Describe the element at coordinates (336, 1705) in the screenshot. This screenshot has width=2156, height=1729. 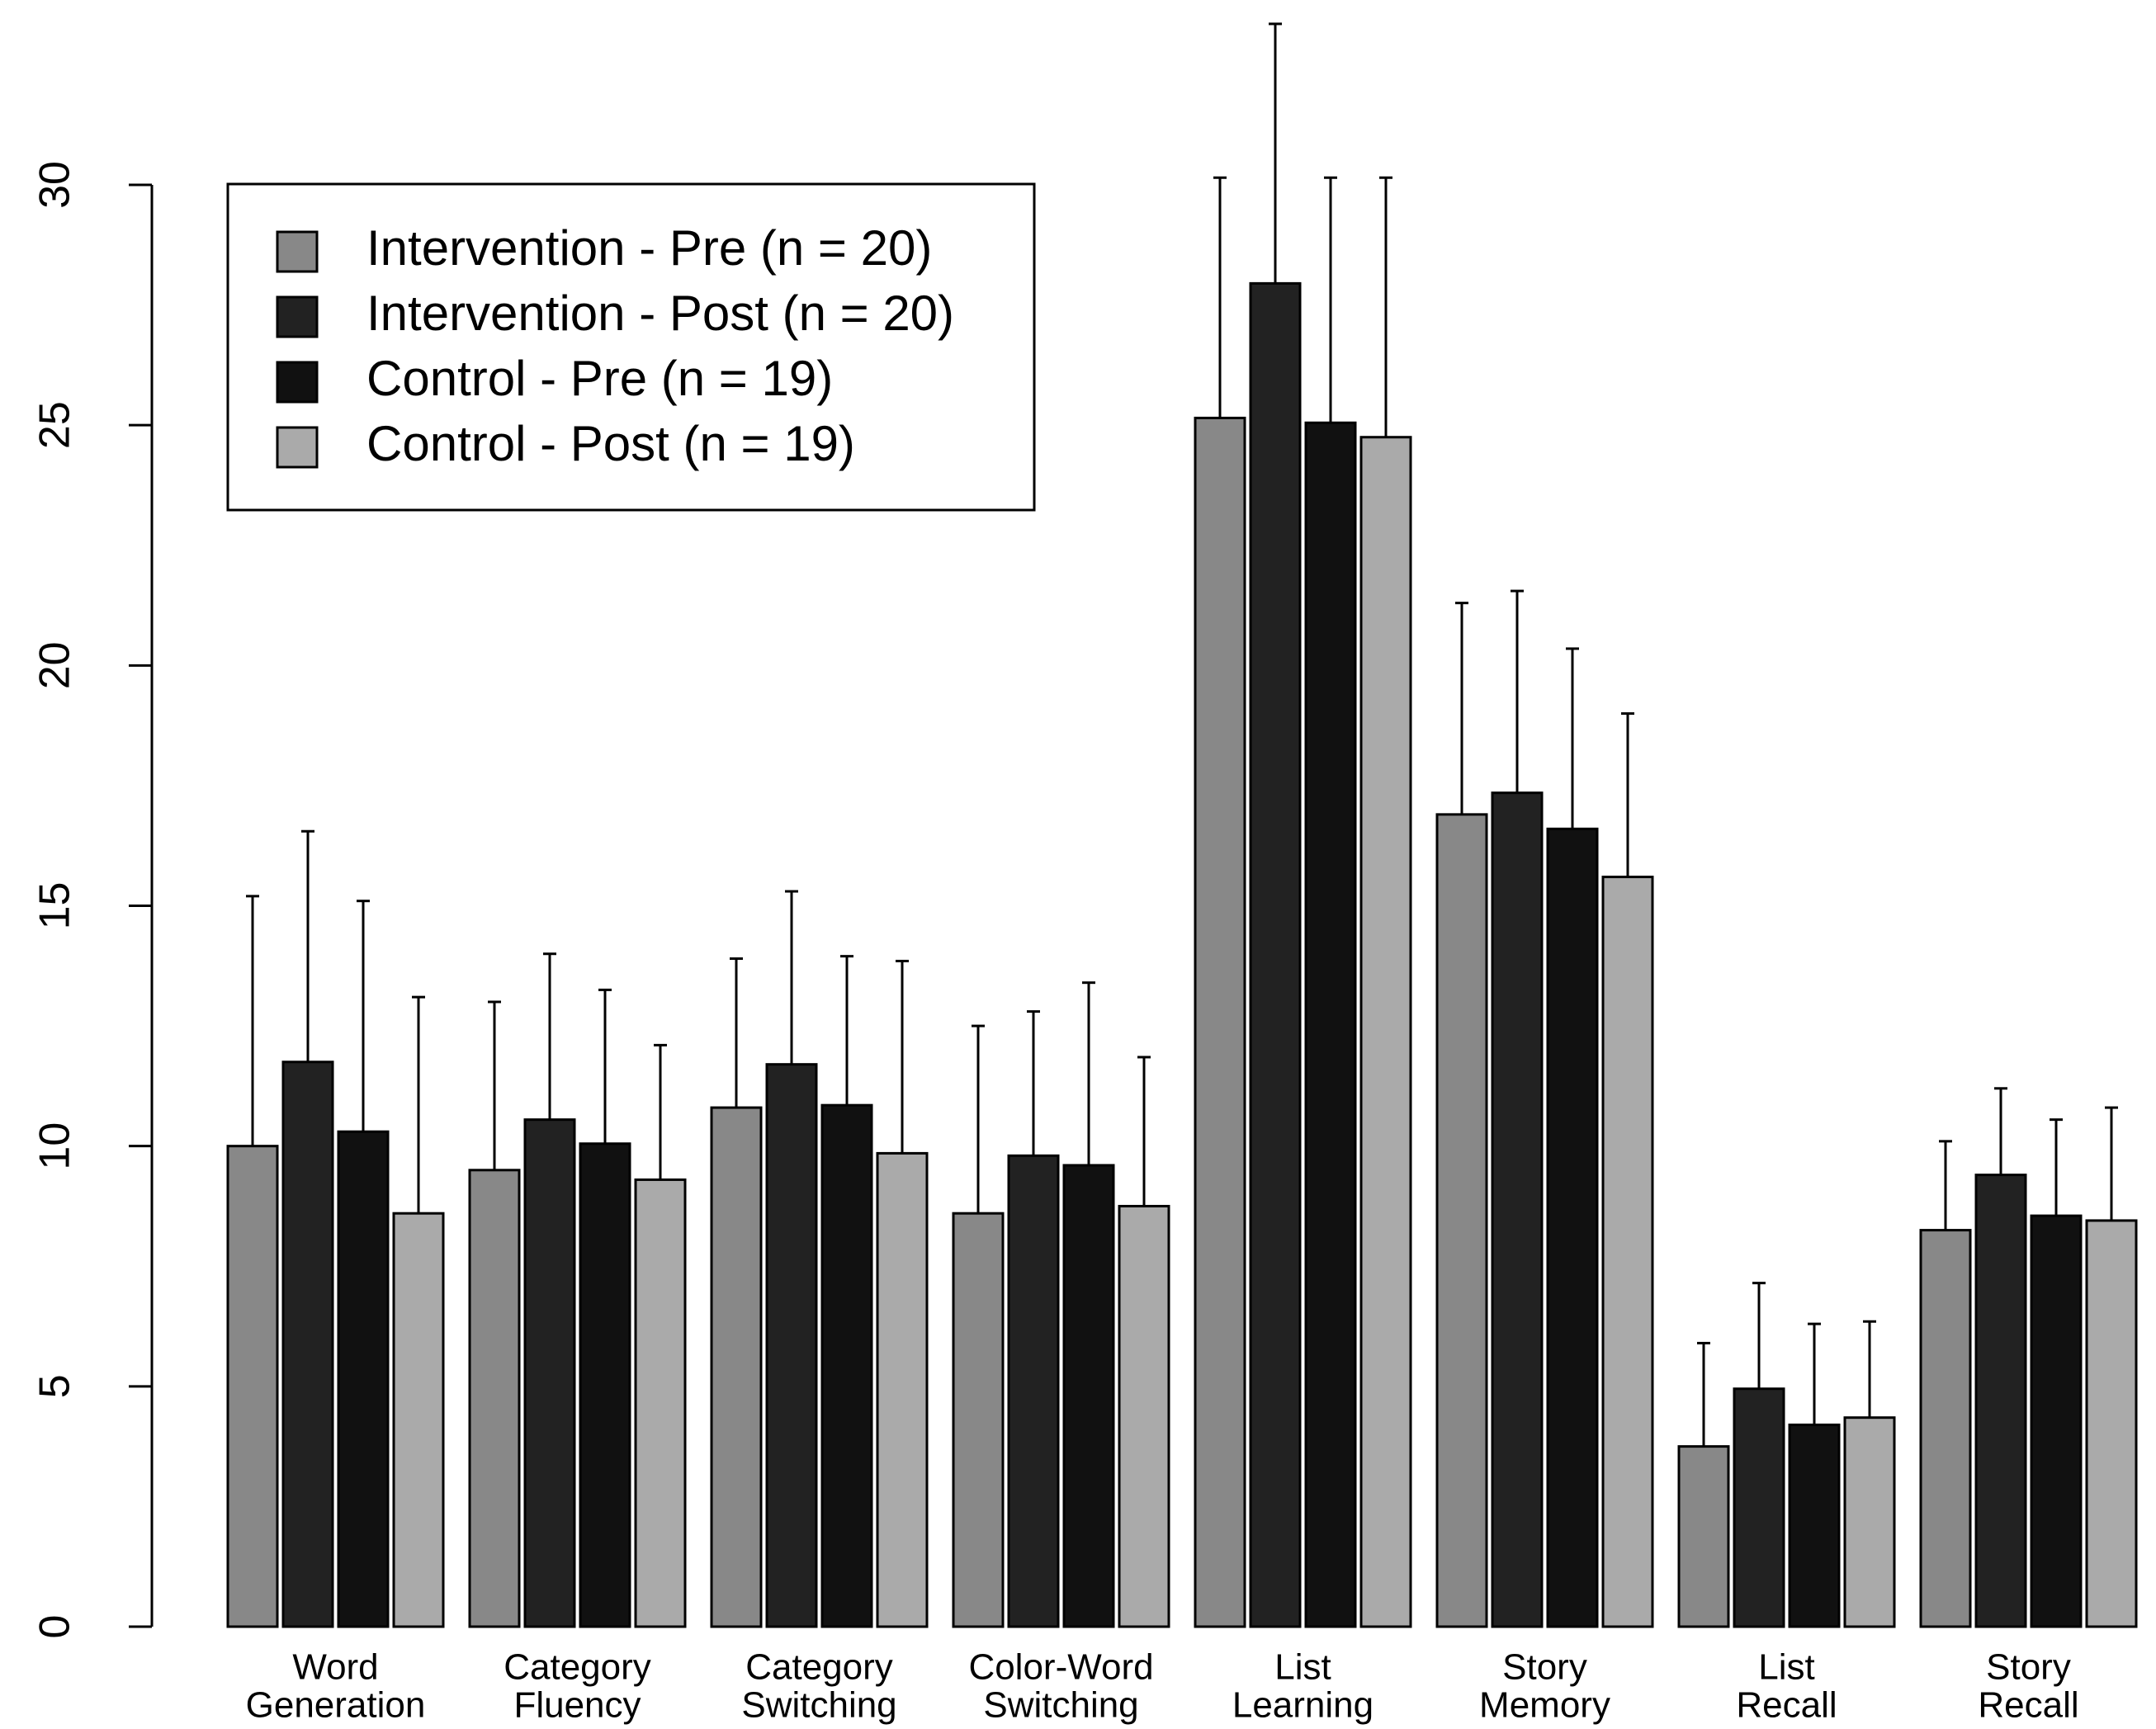
I see `x-tick-label: Generation` at that location.